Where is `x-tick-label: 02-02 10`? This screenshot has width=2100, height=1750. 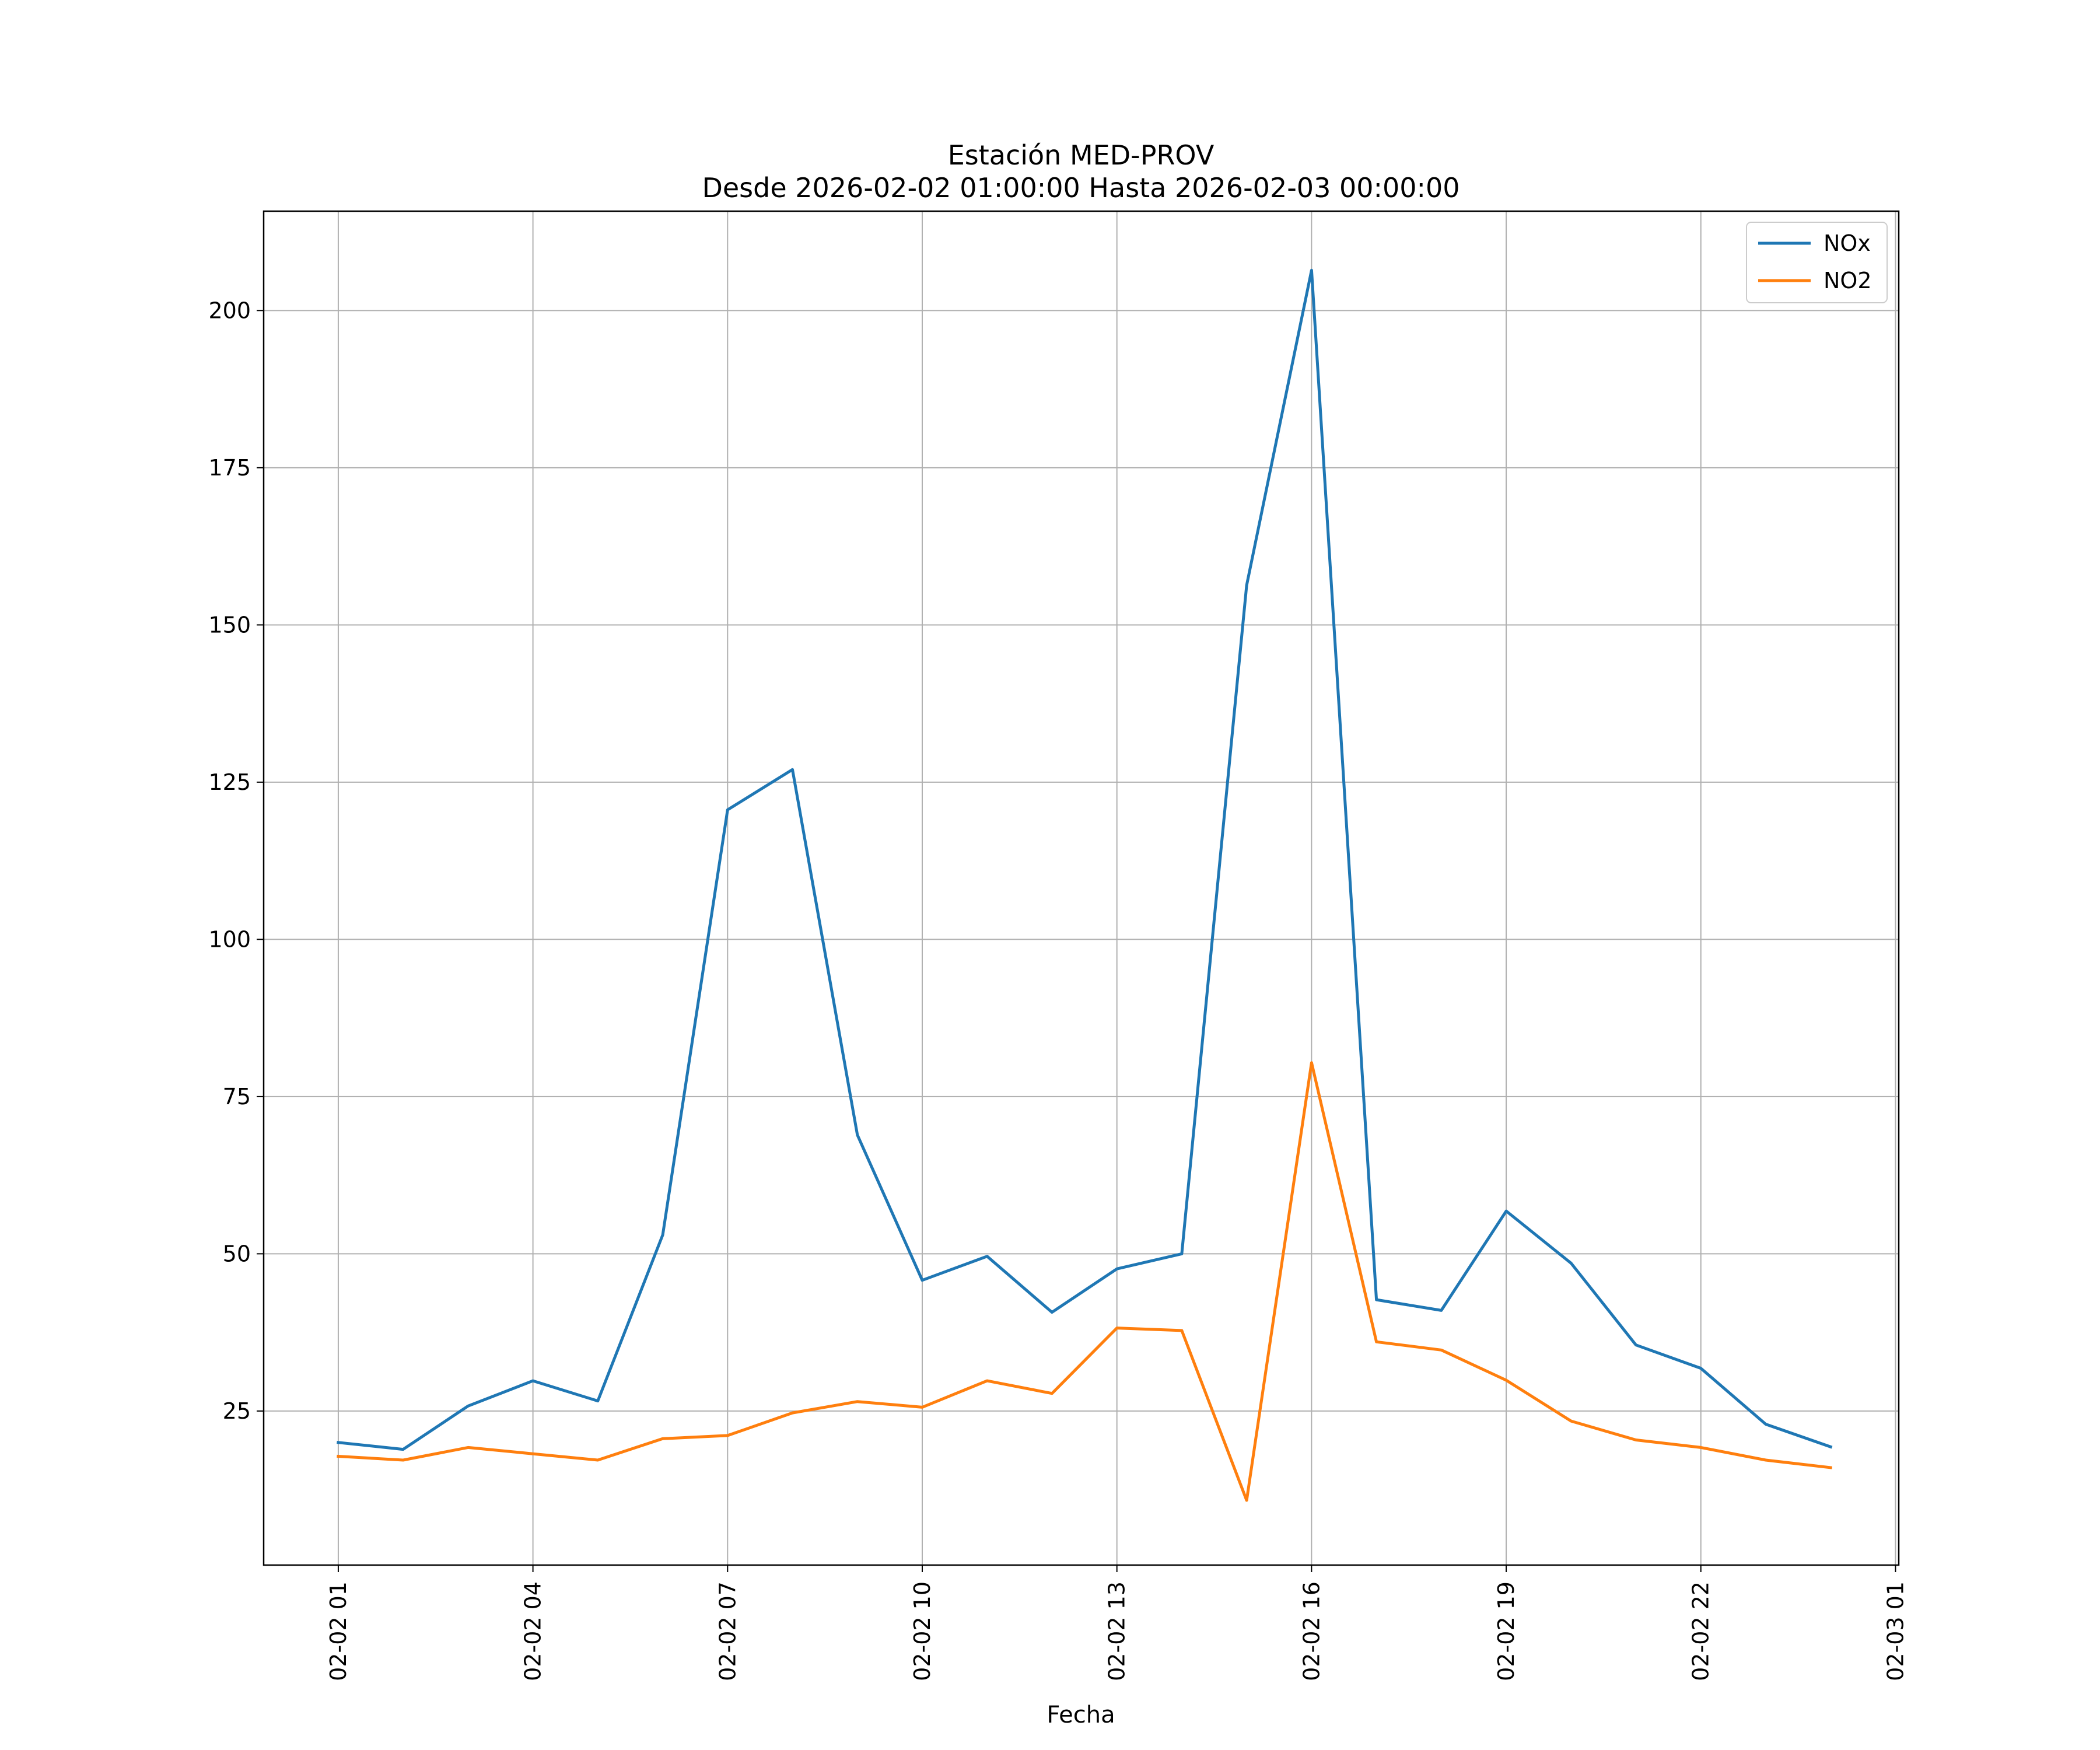 x-tick-label: 02-02 10 is located at coordinates (922, 1631).